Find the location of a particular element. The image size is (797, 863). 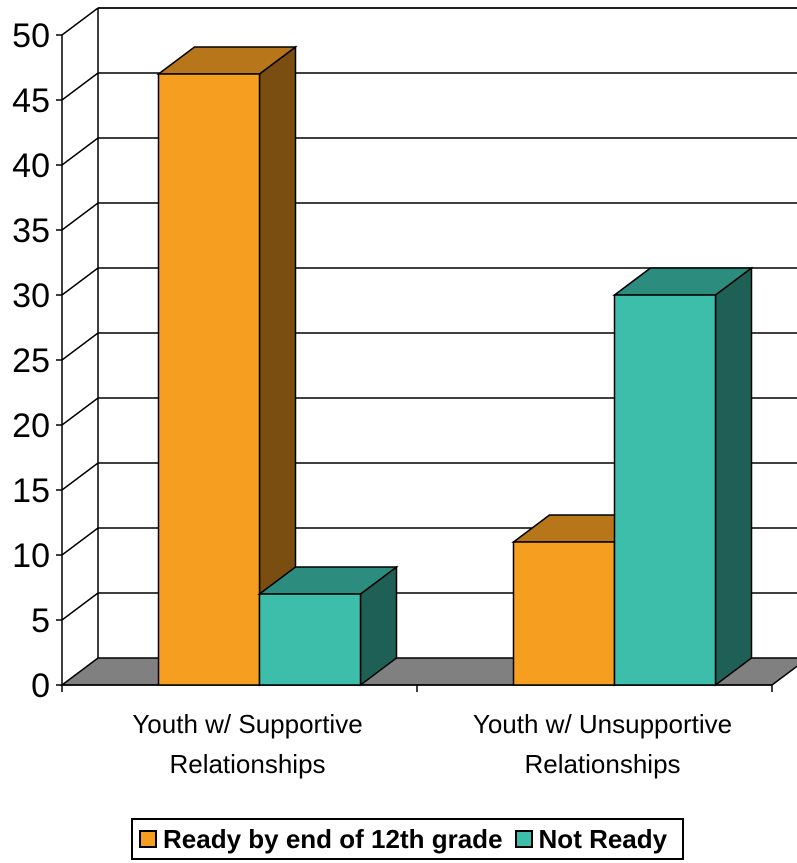

category-label-line: Youth w/ Unsupportive is located at coordinates (602, 724).